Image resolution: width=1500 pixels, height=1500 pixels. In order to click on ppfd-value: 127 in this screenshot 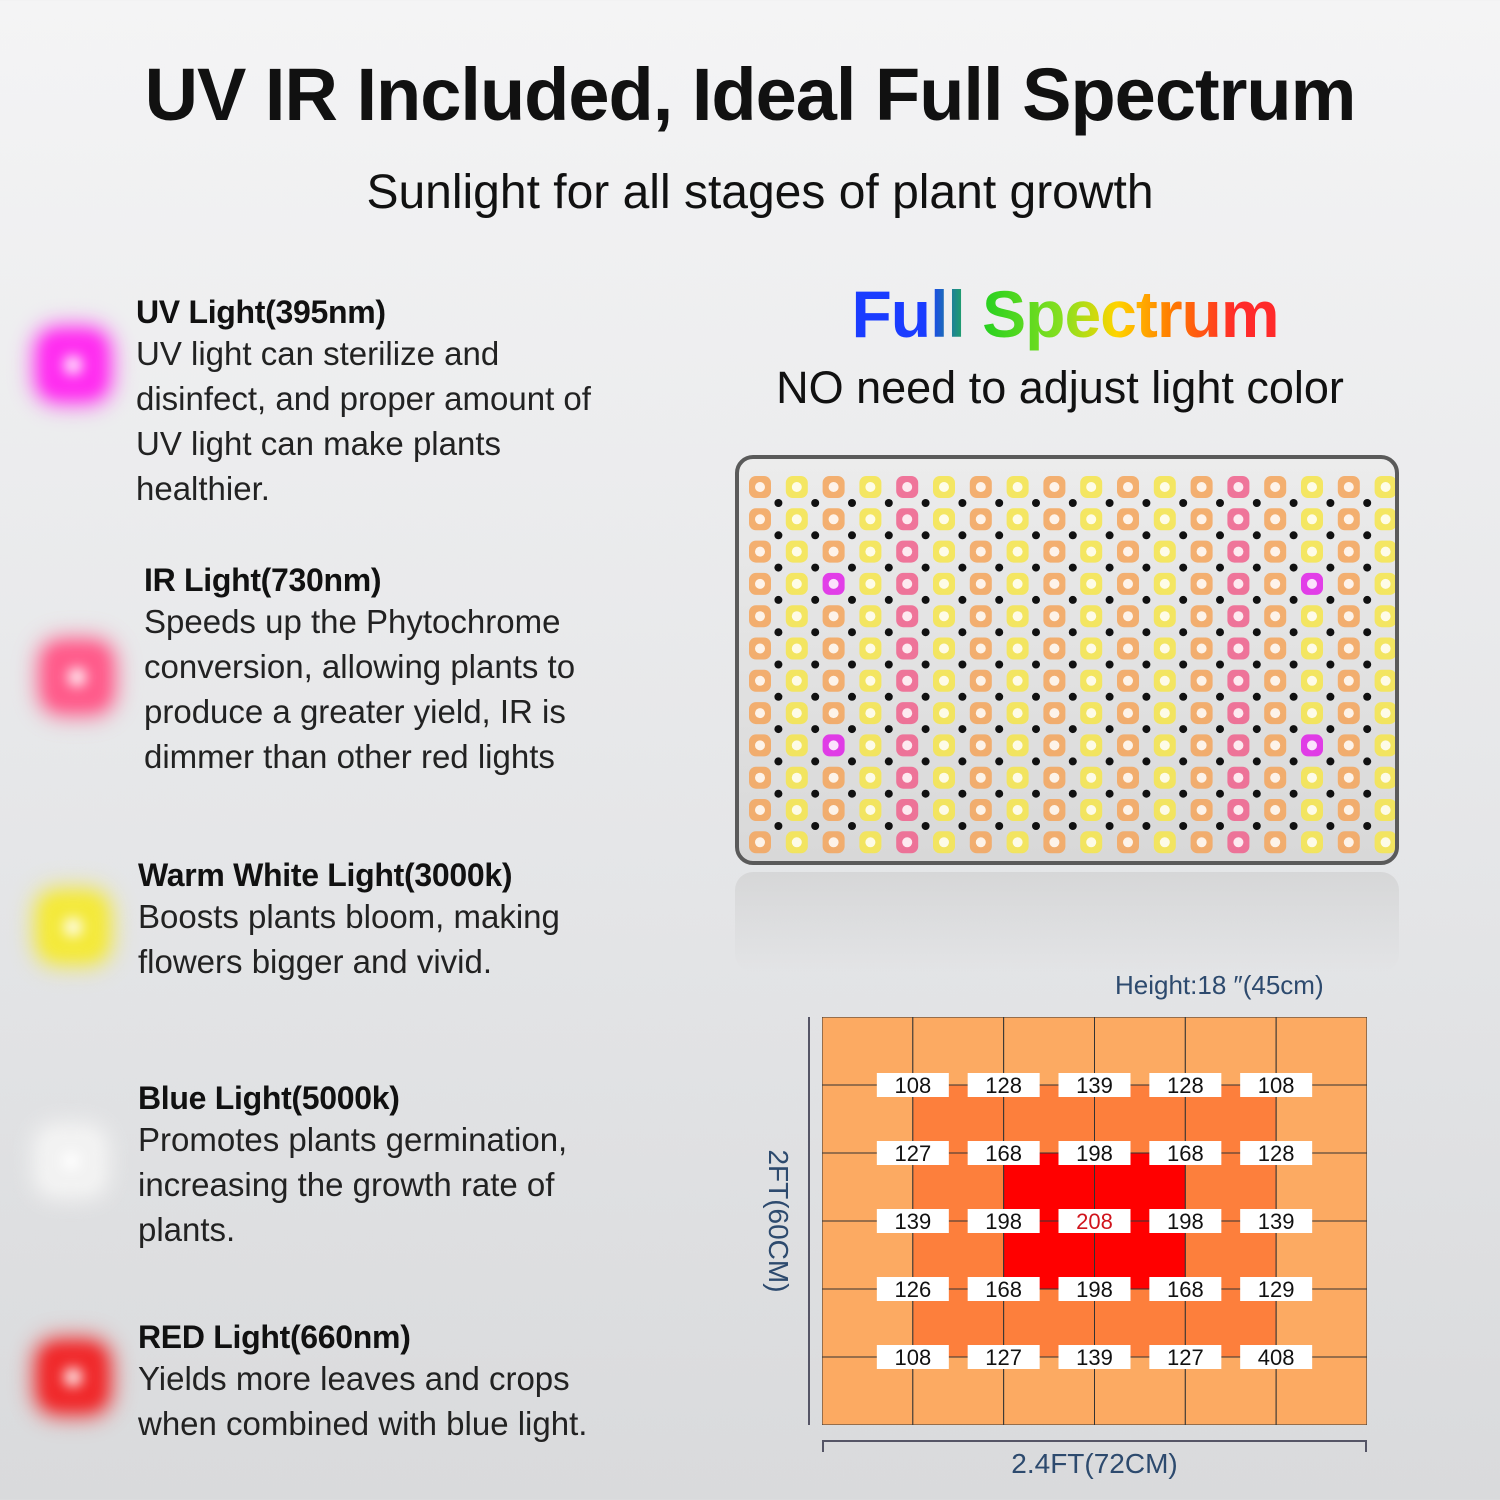, I will do `click(1003, 1357)`.